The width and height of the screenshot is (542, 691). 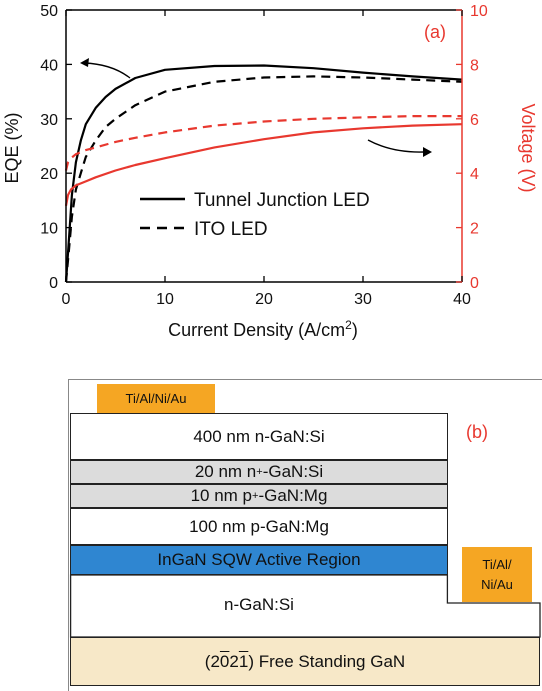 I want to click on layer-20nm-n-plus-gan: 20 nm n + -GaN:Si, so click(x=259, y=472).